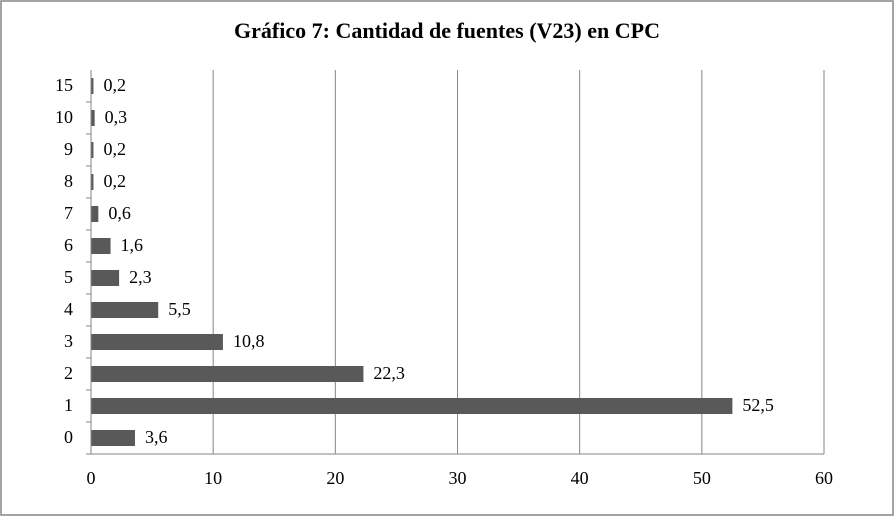 This screenshot has height=516, width=894. I want to click on value-label: 3,6, so click(156, 437).